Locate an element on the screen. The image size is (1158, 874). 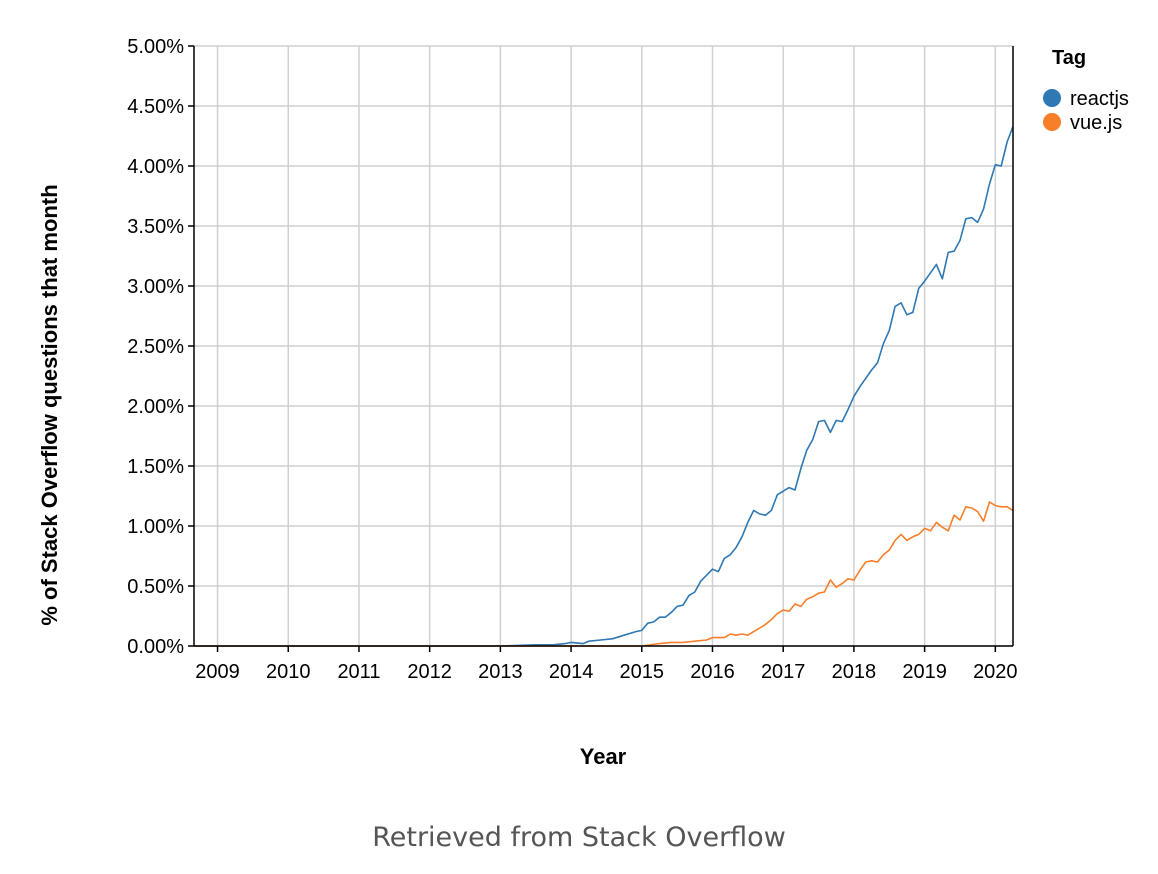
x-tick-label: 2016 is located at coordinates (712, 672).